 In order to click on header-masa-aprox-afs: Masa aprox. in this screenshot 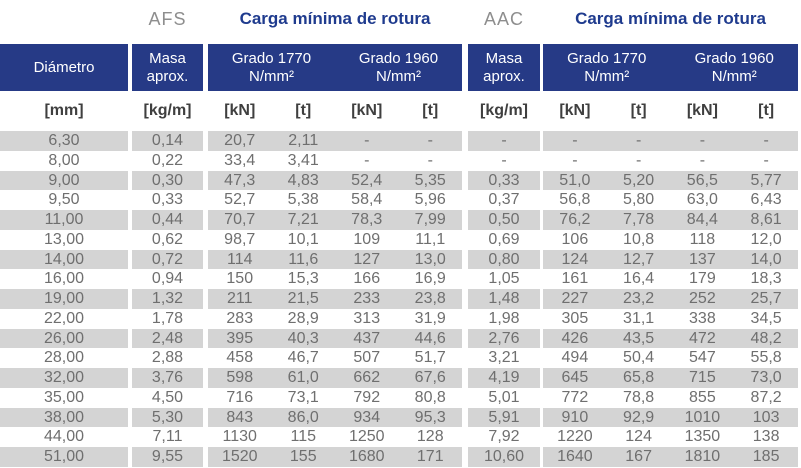, I will do `click(167, 67)`.